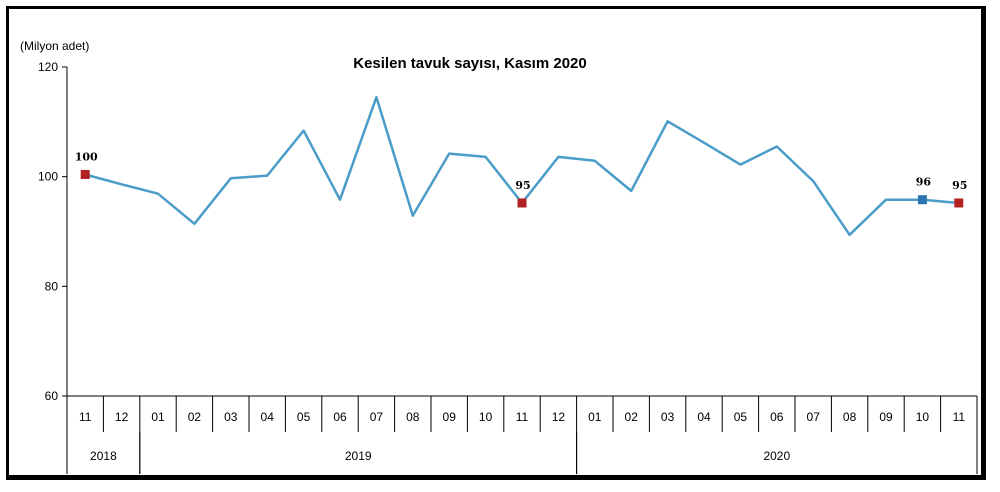 Image resolution: width=1000 pixels, height=492 pixels. What do you see at coordinates (776, 456) in the screenshot?
I see `year-label: 2020` at bounding box center [776, 456].